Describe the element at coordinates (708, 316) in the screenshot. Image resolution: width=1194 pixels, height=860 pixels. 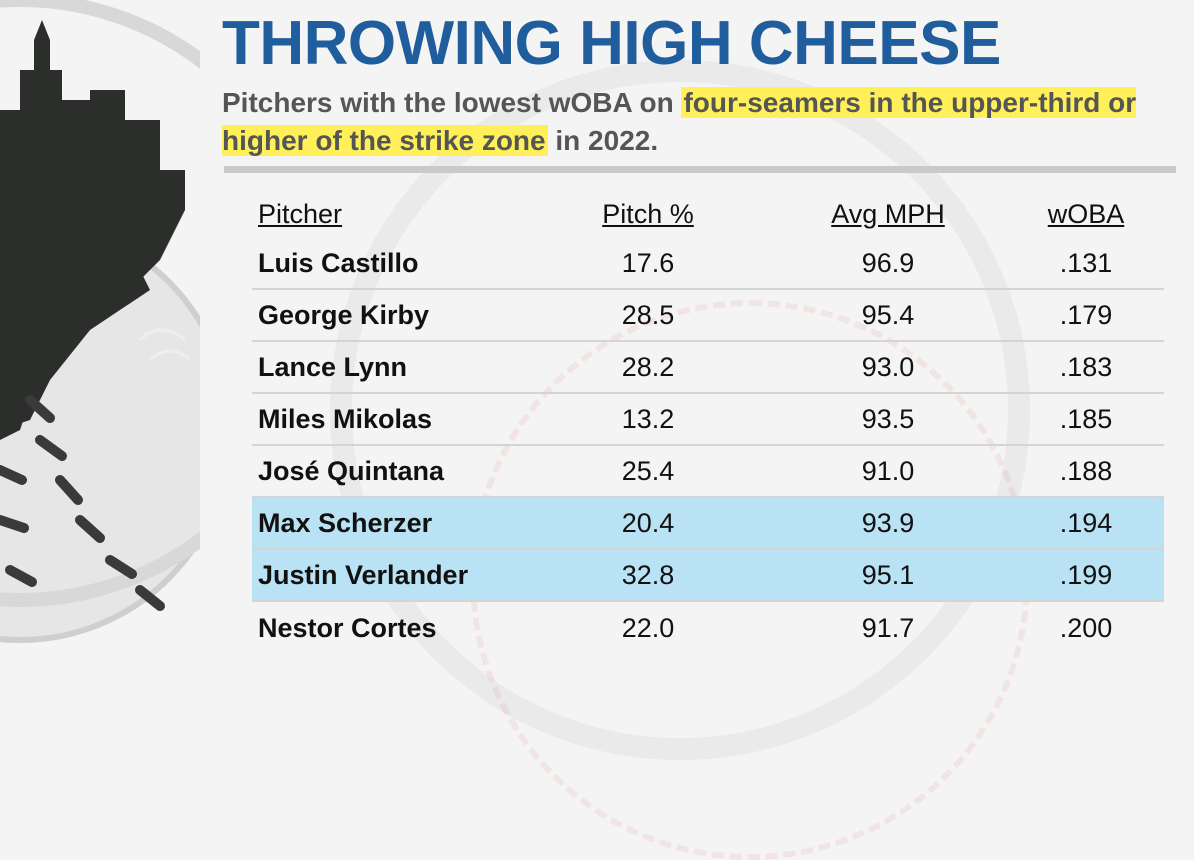
I see `table-row: George Kirby 28.5 95.4 .179` at that location.